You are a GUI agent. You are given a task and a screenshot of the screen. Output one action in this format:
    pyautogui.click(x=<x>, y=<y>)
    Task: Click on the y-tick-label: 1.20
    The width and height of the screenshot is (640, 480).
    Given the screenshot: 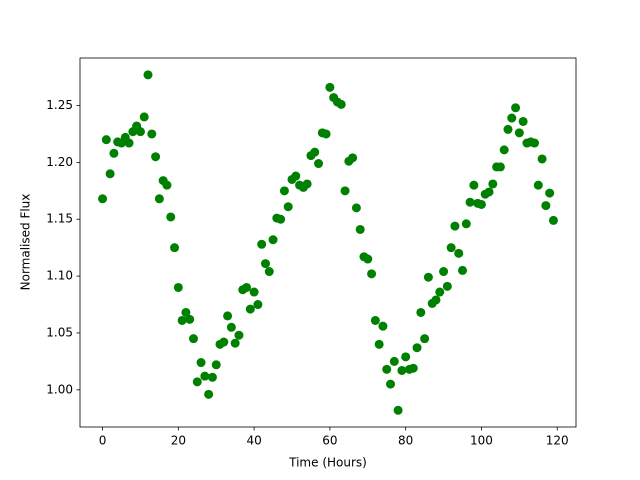 What is the action you would take?
    pyautogui.click(x=59, y=162)
    